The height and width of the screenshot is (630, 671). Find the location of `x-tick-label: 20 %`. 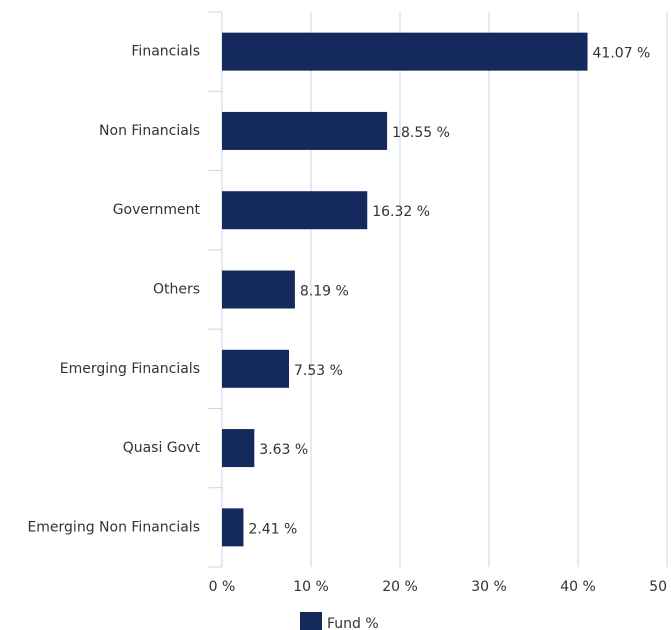

x-tick-label: 20 % is located at coordinates (400, 587).